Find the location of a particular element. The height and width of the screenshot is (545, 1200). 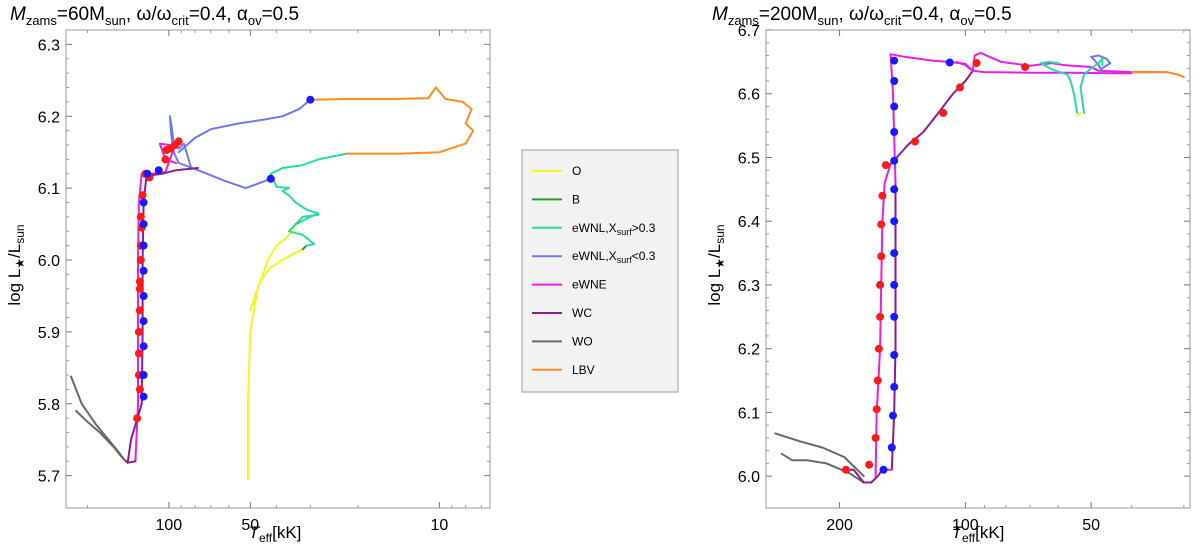

left-markers is located at coordinates (224, 259).